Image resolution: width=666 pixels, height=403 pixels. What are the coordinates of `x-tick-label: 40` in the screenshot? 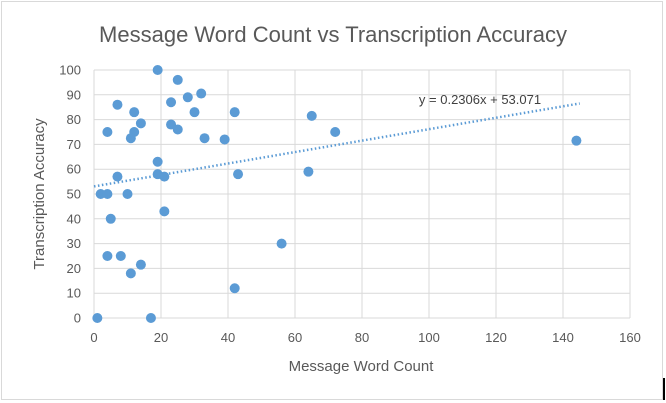 It's located at (228, 337).